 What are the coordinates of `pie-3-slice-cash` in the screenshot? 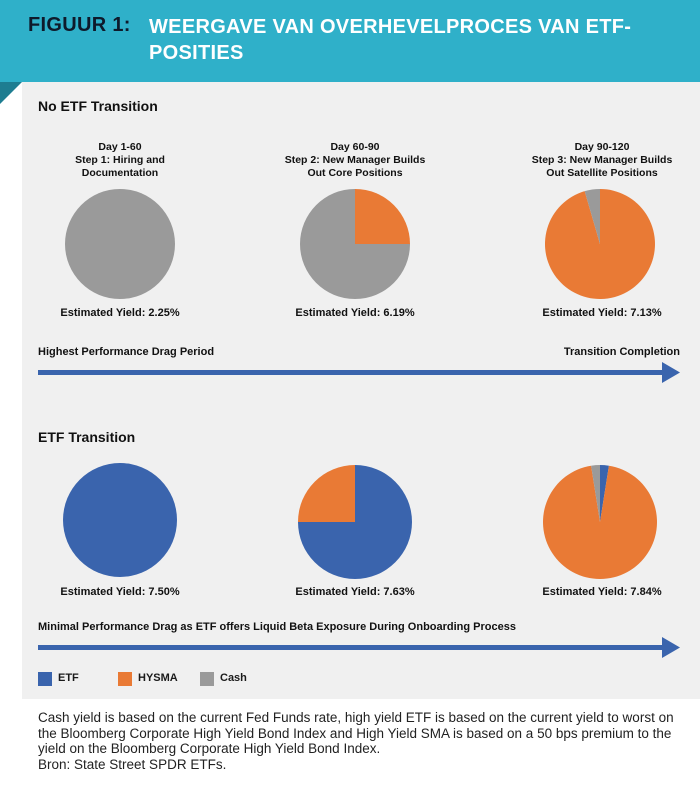 It's located at (592, 216).